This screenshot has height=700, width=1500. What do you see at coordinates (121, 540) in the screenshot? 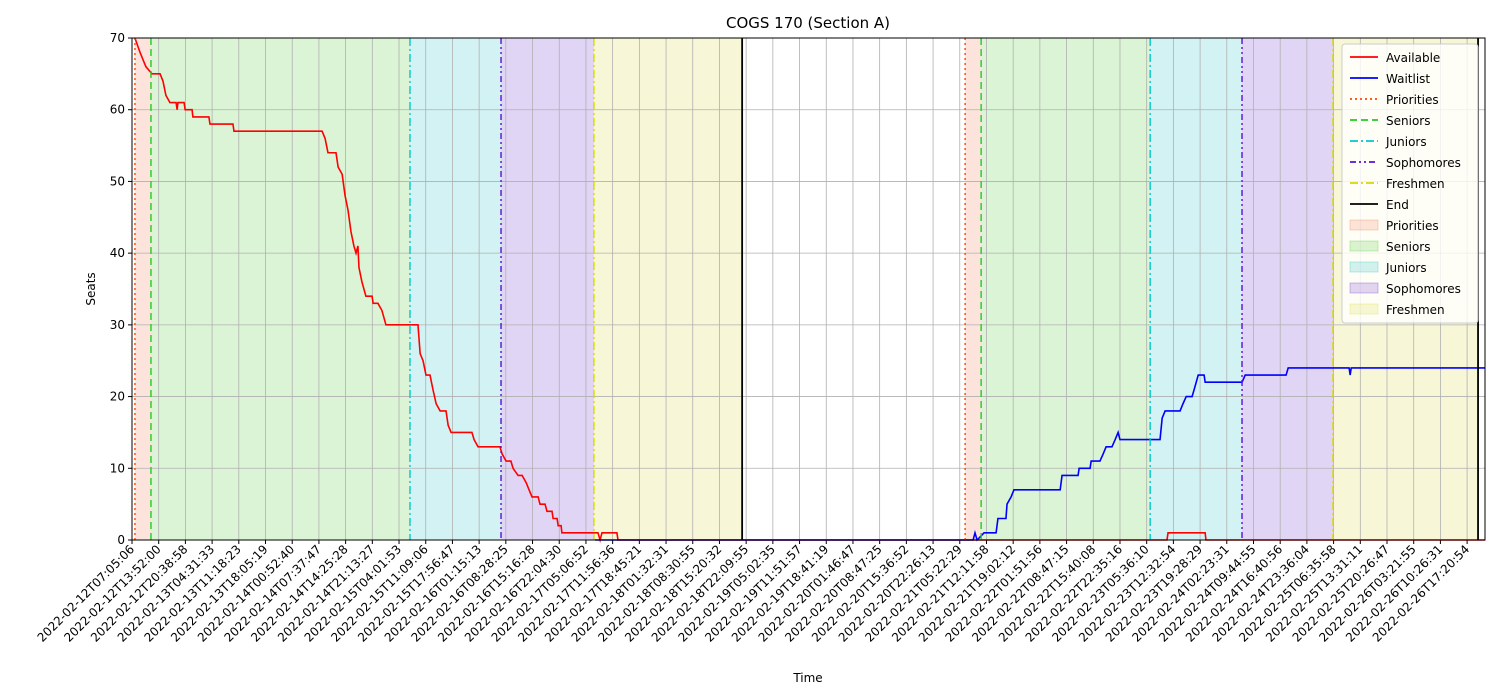
I see `y-tick-label: 0` at bounding box center [121, 540].